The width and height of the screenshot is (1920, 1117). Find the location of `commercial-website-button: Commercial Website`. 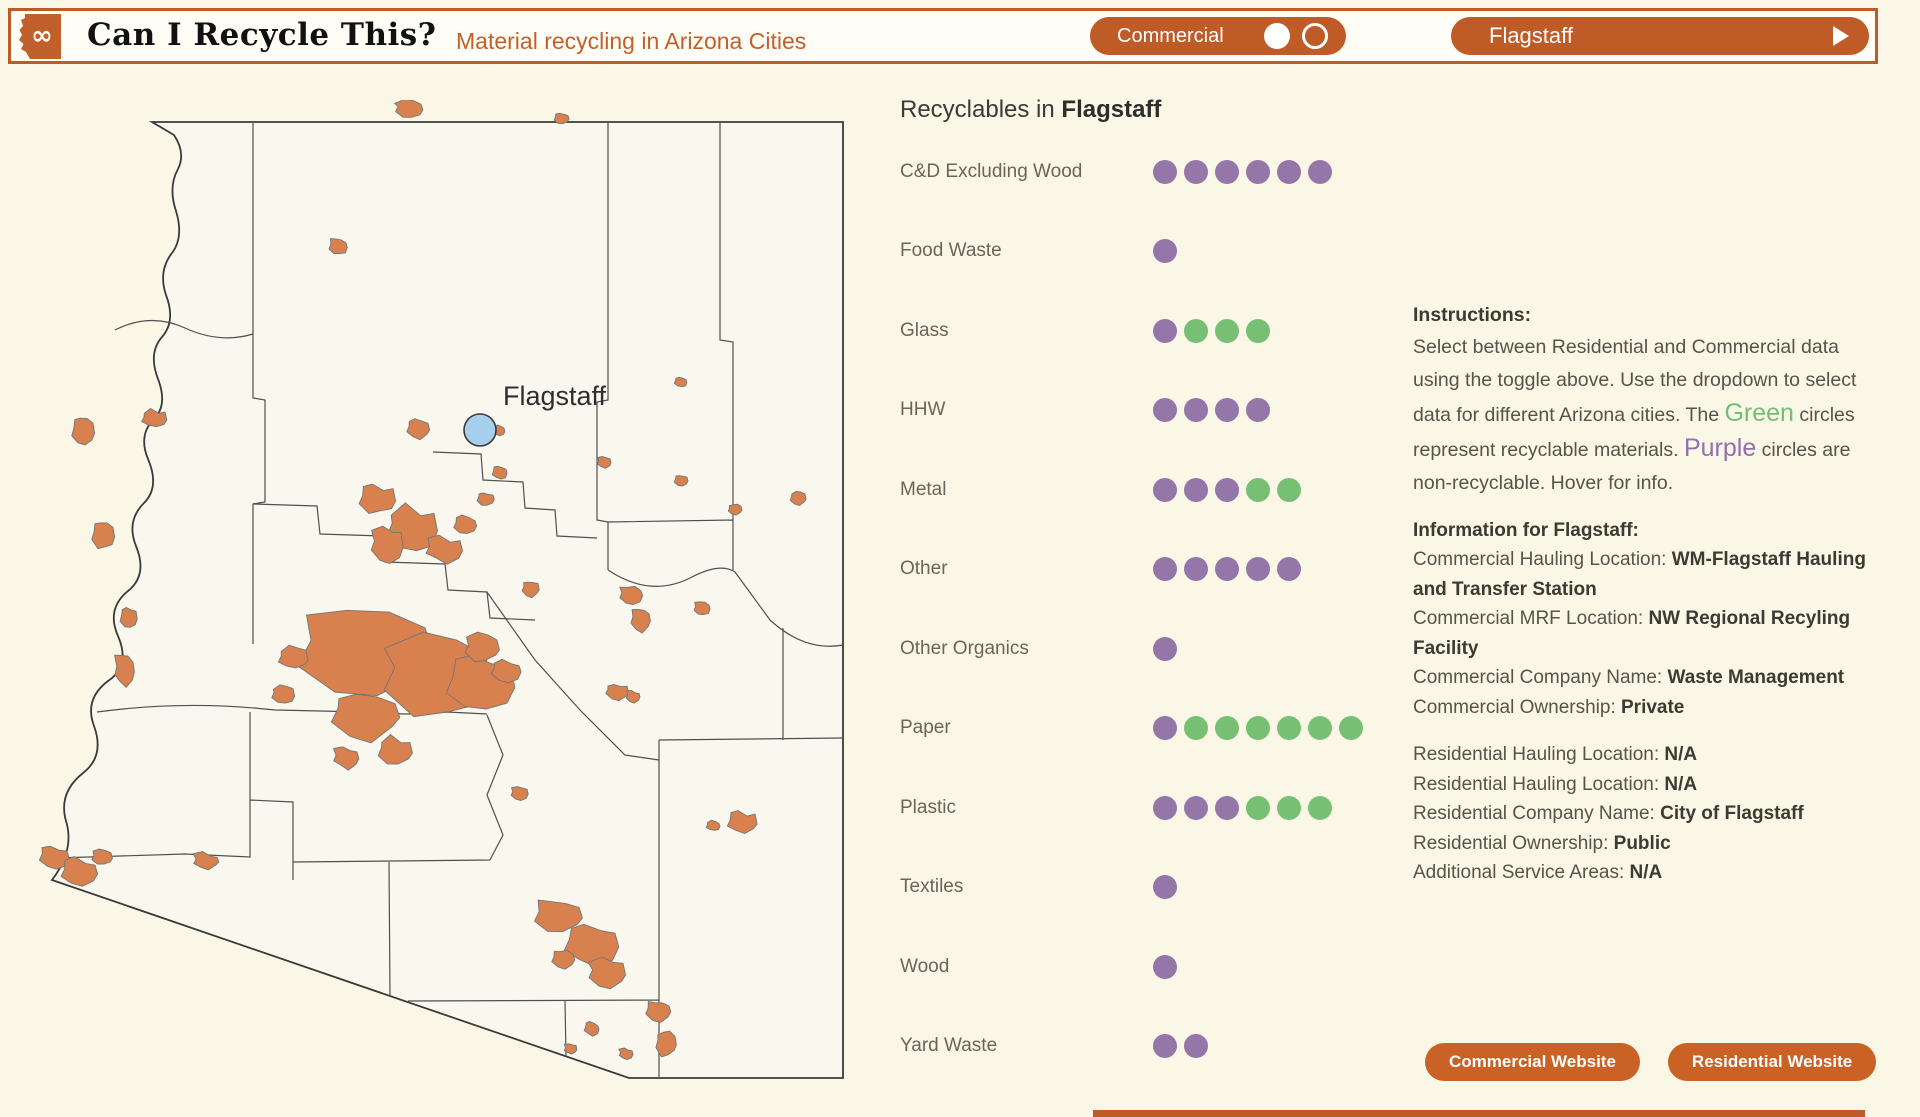

commercial-website-button: Commercial Website is located at coordinates (1532, 1062).